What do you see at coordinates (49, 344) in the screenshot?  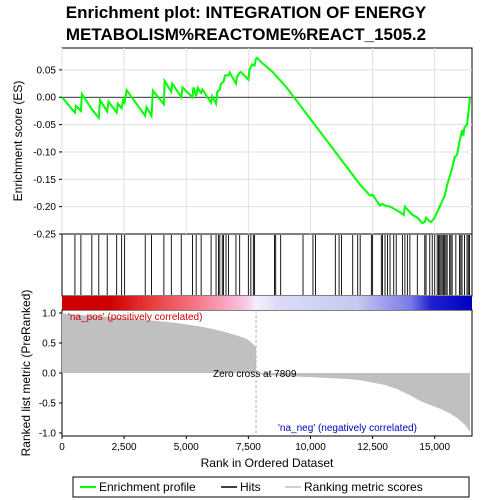 I see `metric-y-tick-label: 0.5` at bounding box center [49, 344].